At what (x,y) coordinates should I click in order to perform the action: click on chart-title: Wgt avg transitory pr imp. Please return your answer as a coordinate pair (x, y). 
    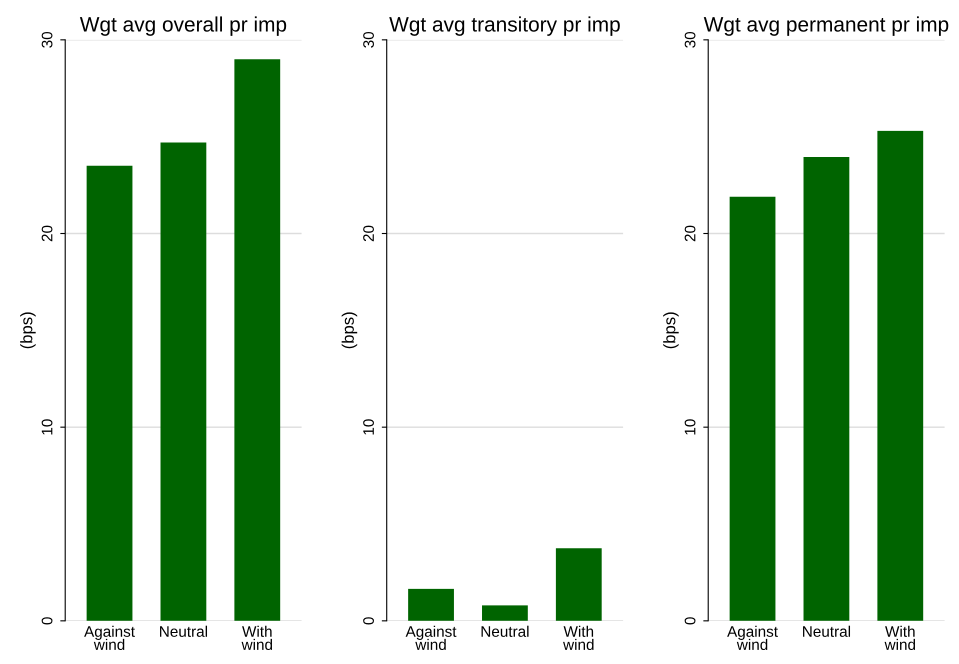
    Looking at the image, I should click on (504, 26).